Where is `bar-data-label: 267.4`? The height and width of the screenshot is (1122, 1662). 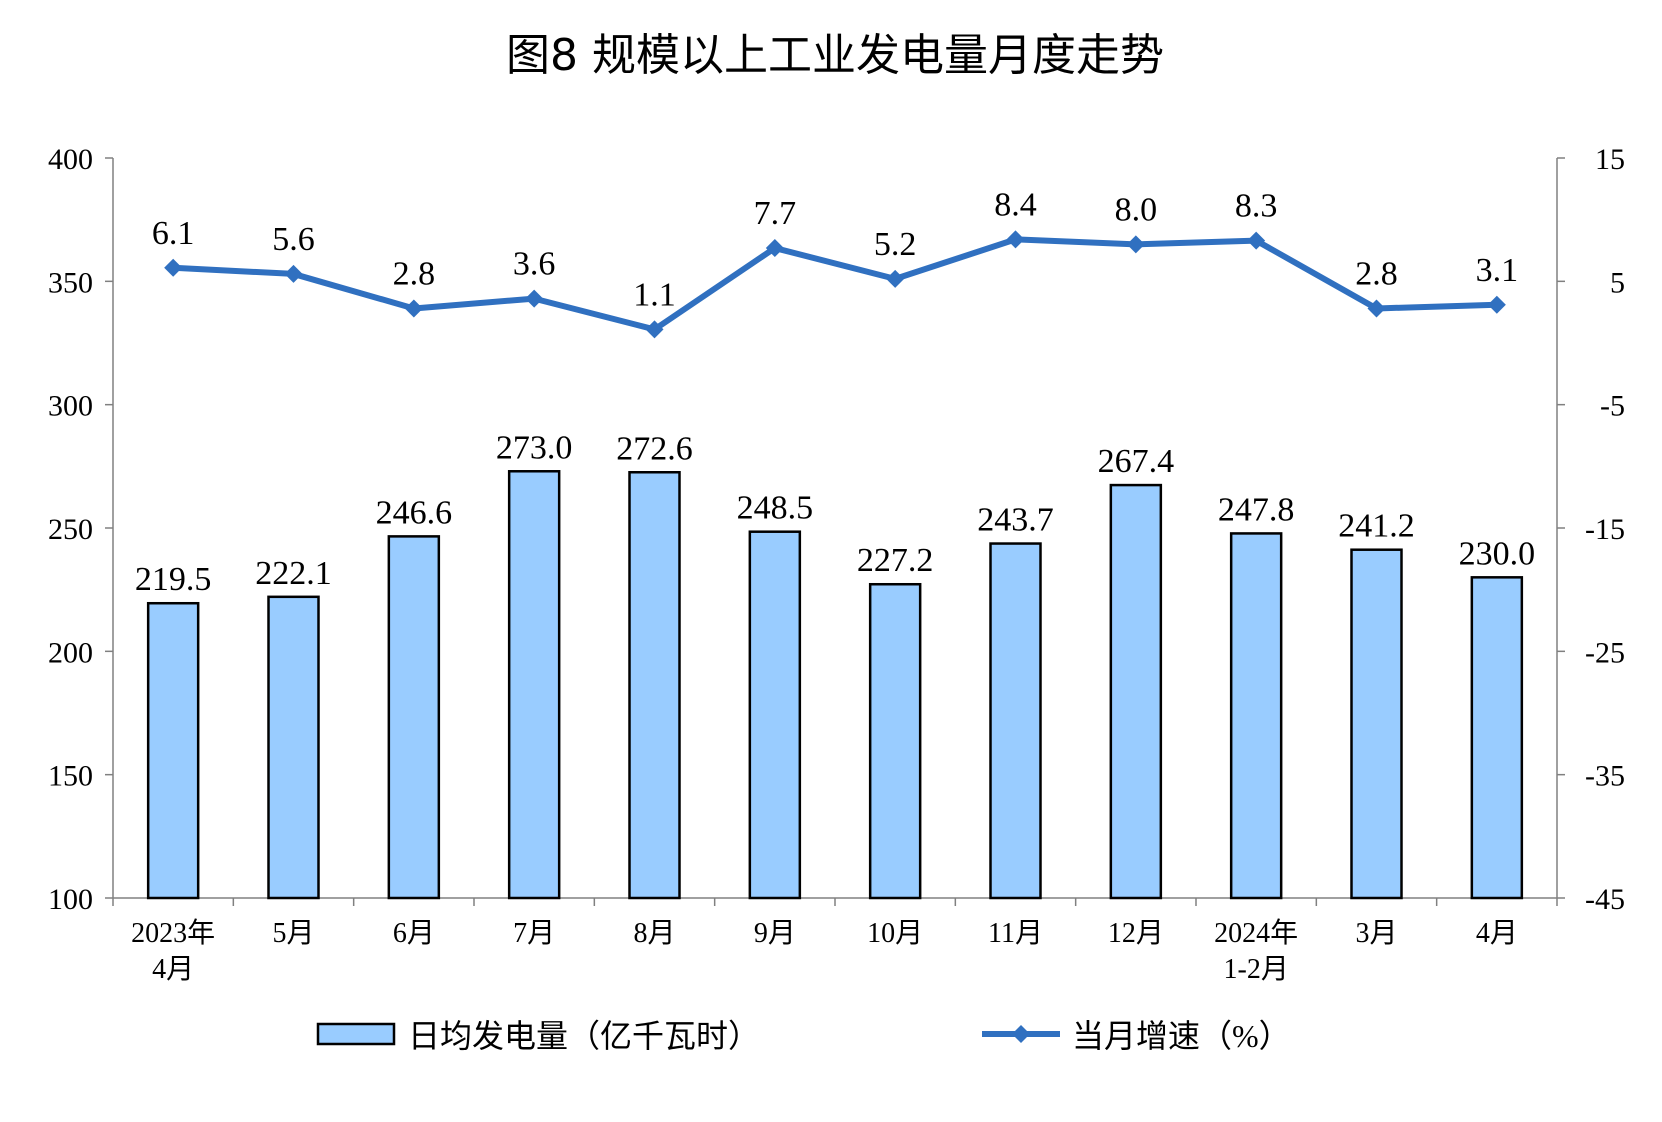
bar-data-label: 267.4 is located at coordinates (1136, 461).